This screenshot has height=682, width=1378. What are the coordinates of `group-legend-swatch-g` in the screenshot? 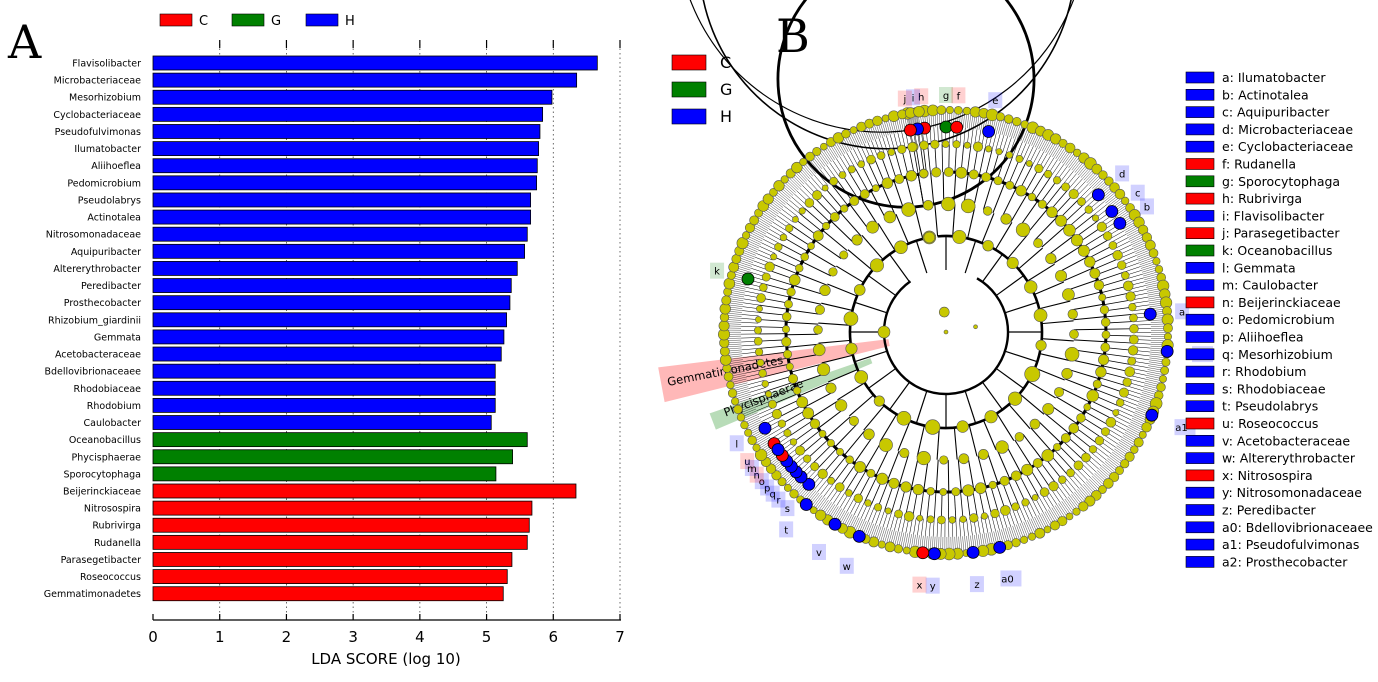 It's located at (689, 89).